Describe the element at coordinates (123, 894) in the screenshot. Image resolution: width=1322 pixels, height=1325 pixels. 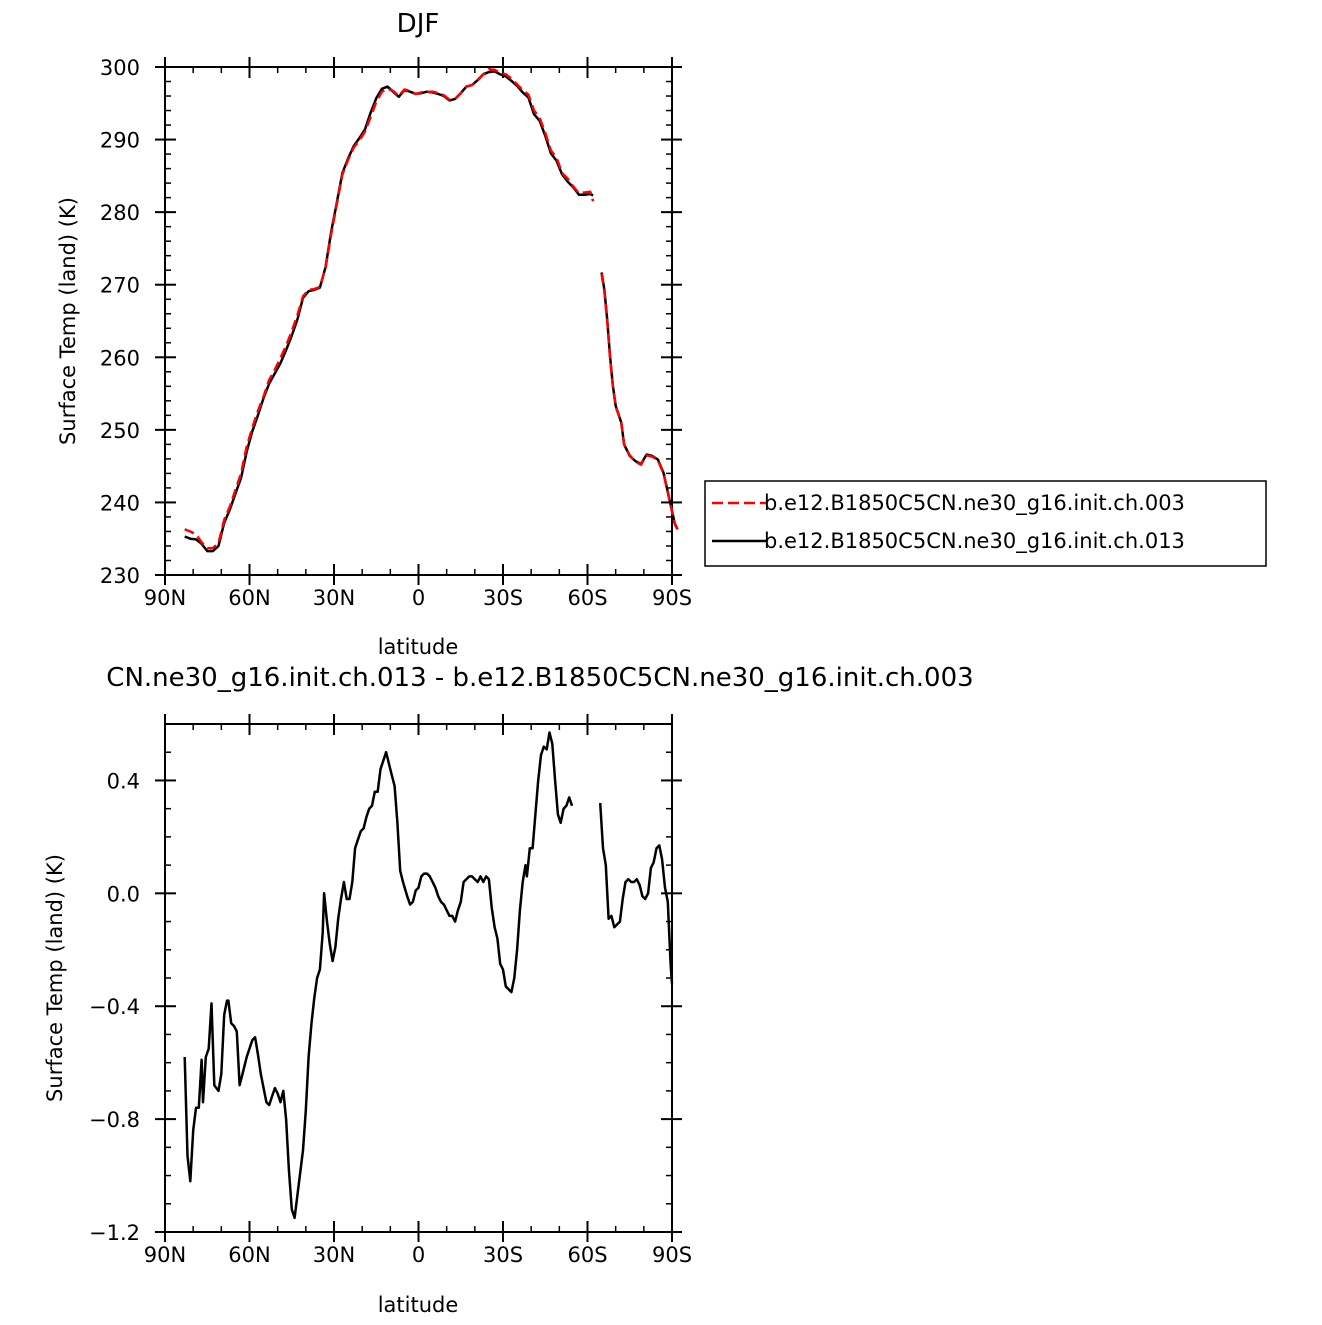
I see `y-tick-label: 0.0` at that location.